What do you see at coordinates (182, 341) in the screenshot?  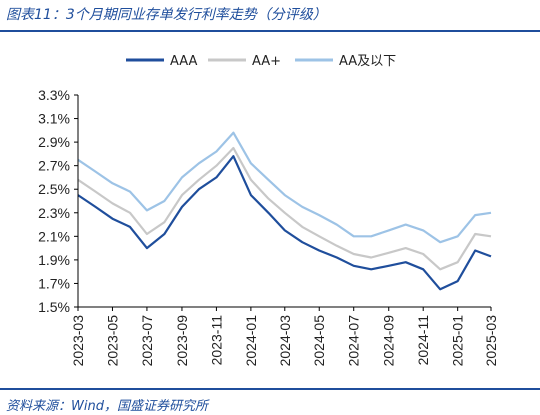 I see `x-tick-label: 2023-09` at bounding box center [182, 341].